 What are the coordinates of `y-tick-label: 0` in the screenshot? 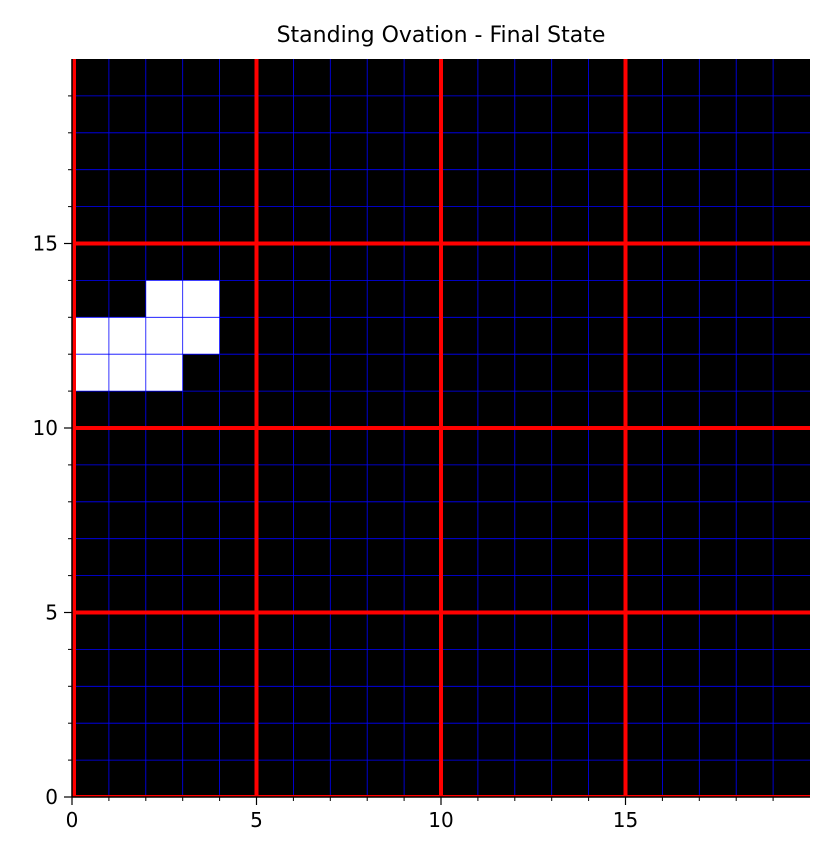 It's located at (51, 797).